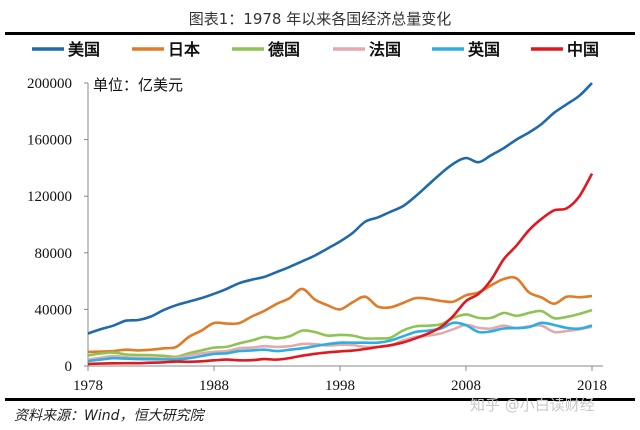 This screenshot has width=640, height=430. I want to click on y-tick-label: 80000, so click(54, 254).